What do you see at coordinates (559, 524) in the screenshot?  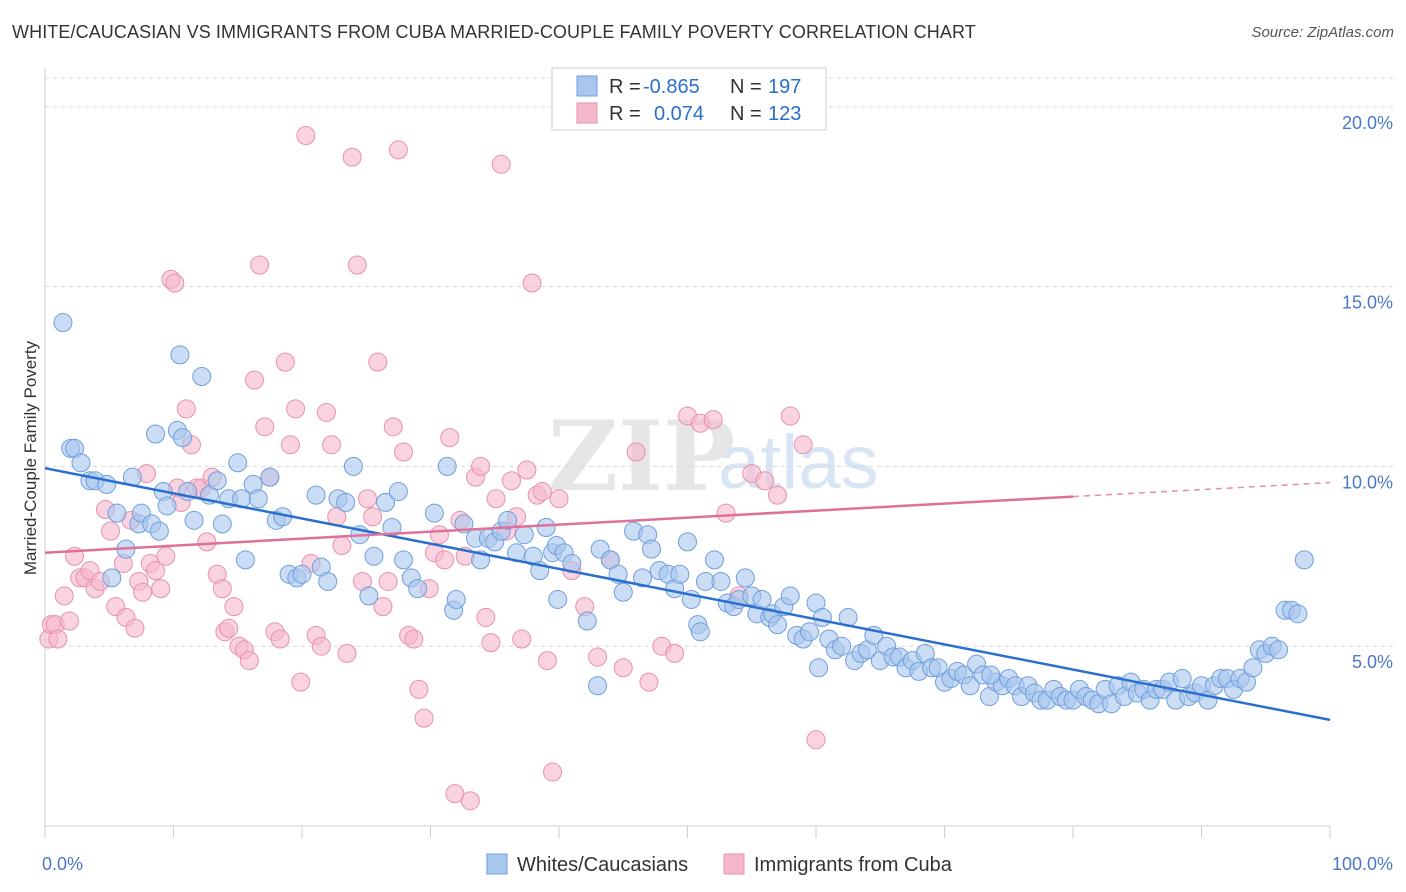 I see `trend-line-pink` at bounding box center [559, 524].